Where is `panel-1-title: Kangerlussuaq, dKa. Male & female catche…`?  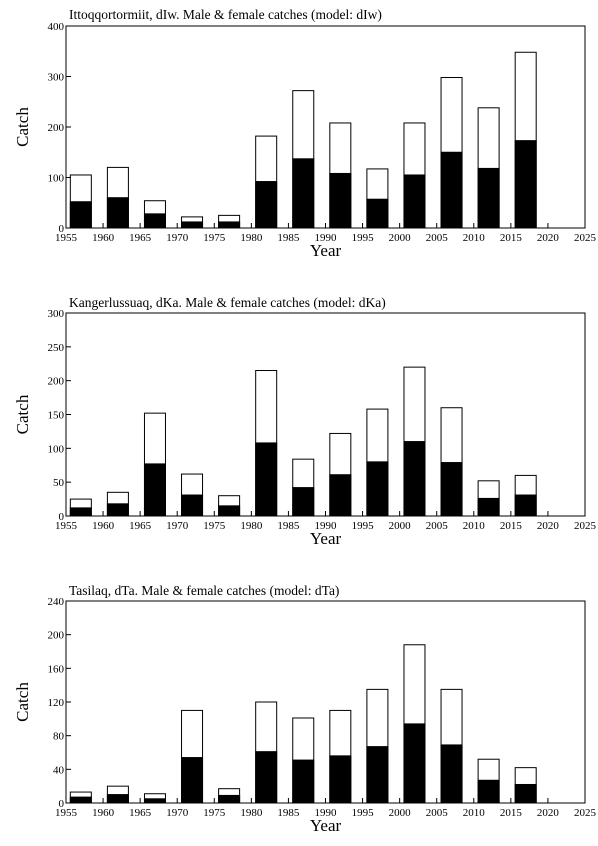
panel-1-title: Kangerlussuaq, dKa. Male & female catche… is located at coordinates (227, 302).